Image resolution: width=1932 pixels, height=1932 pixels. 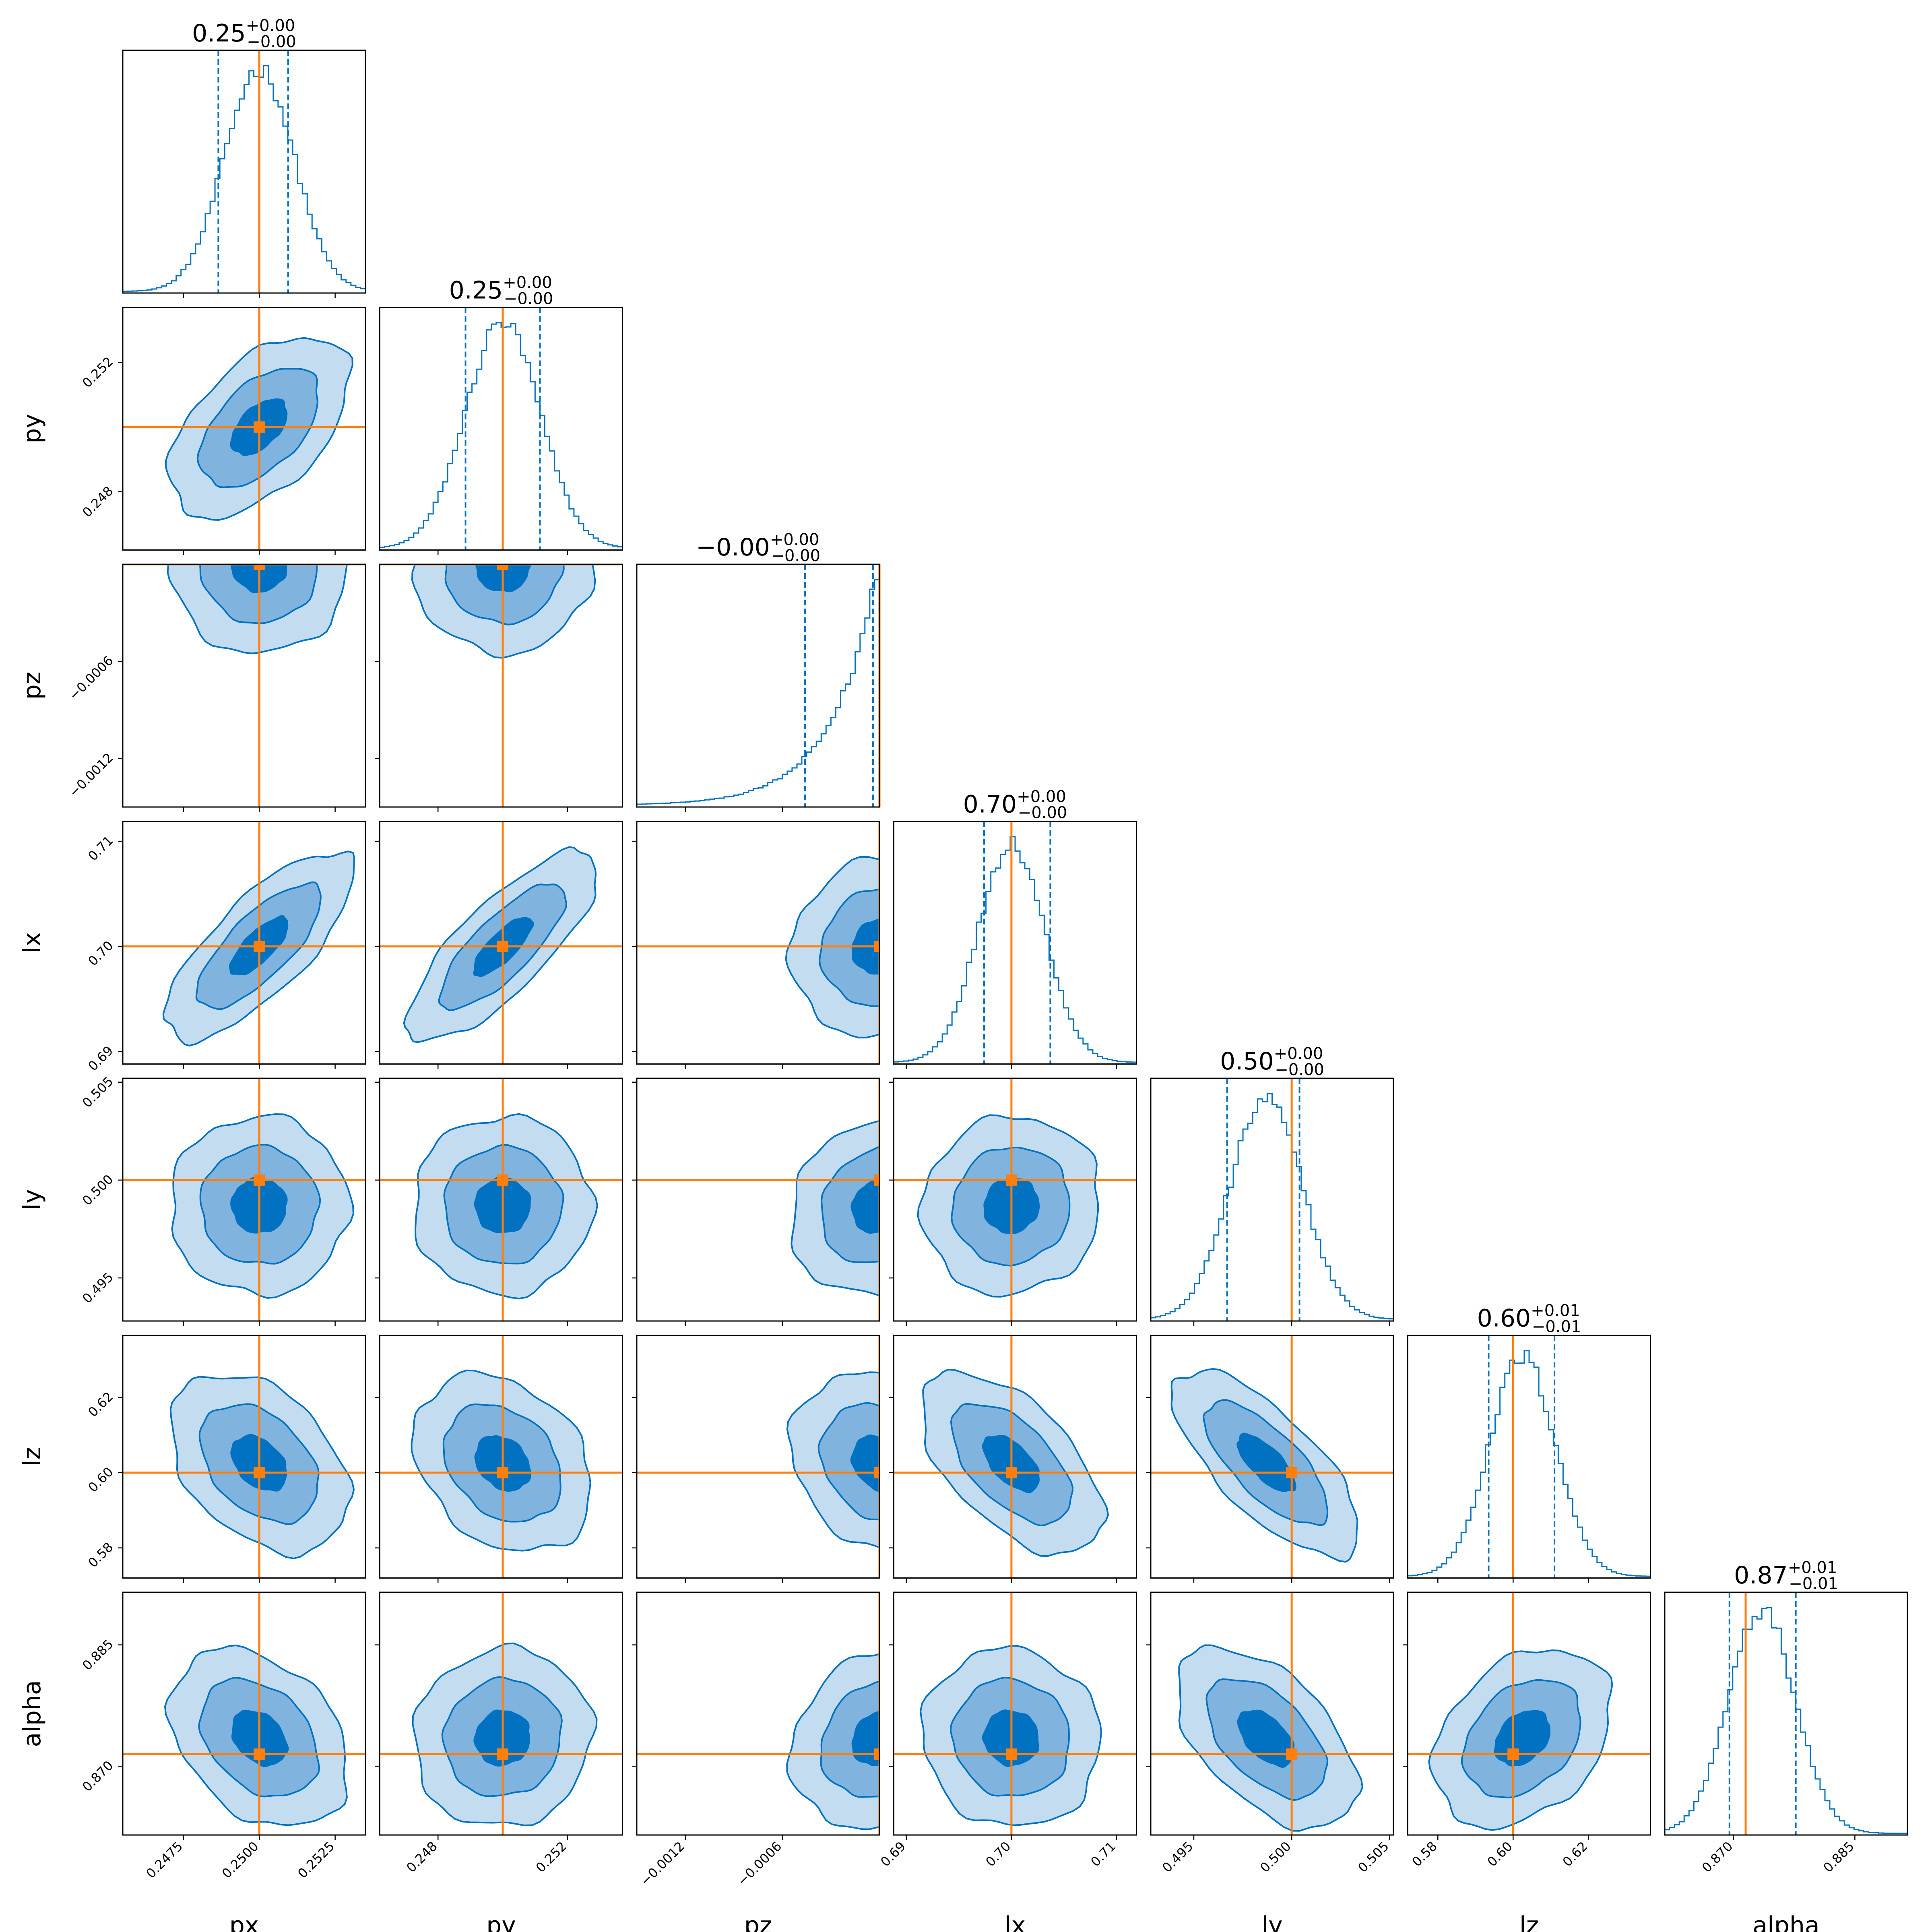 I want to click on panel-title-alpha: 0.87+0.01 −0.01, so click(x=1786, y=1575).